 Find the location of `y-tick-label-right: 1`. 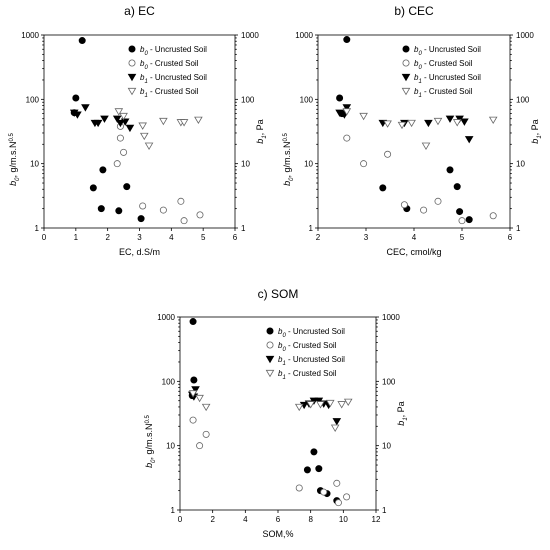

y-tick-label-right: 1 is located at coordinates (243, 228).